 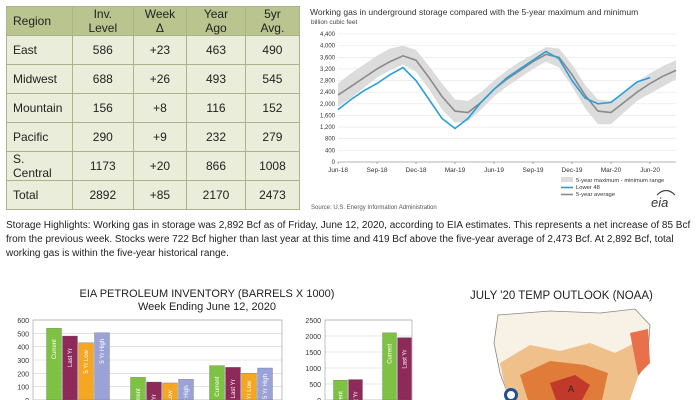 I want to click on table-cell: 152, so click(x=272, y=108).